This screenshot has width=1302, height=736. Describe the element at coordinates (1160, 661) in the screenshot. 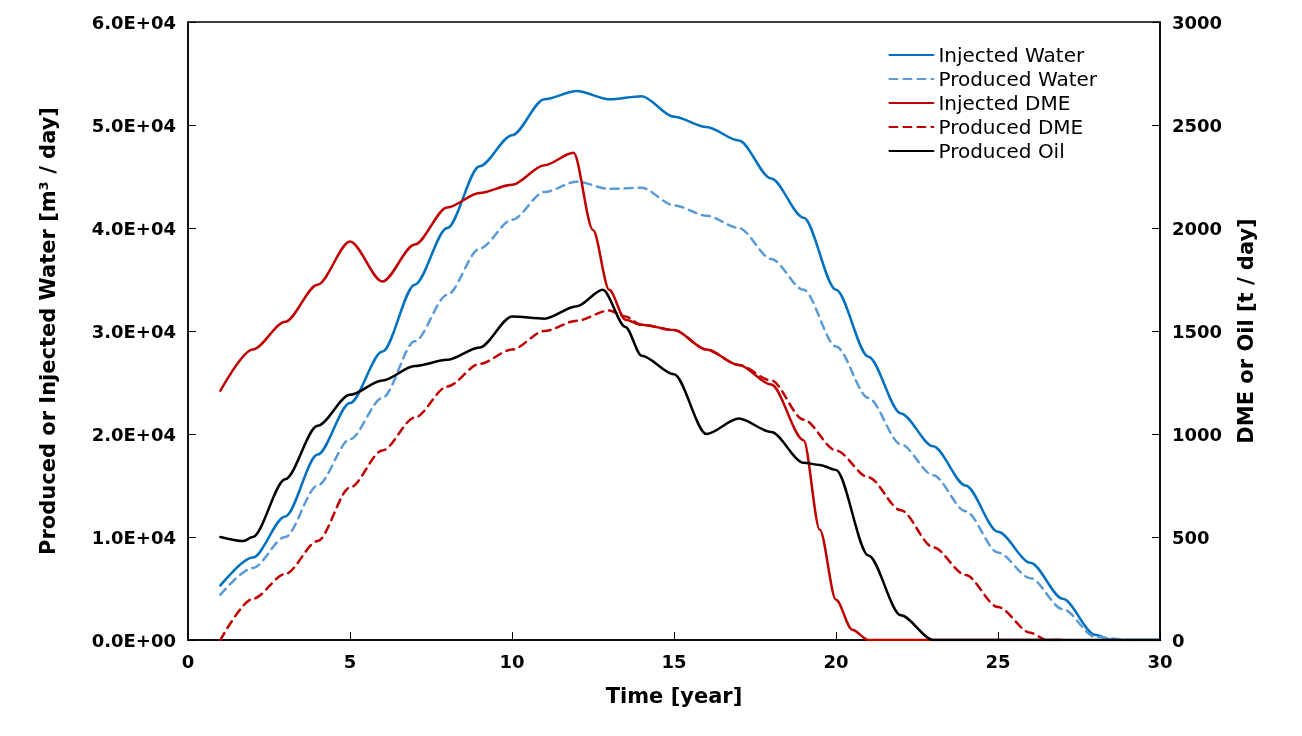

I see `x-tick-label: 30` at that location.